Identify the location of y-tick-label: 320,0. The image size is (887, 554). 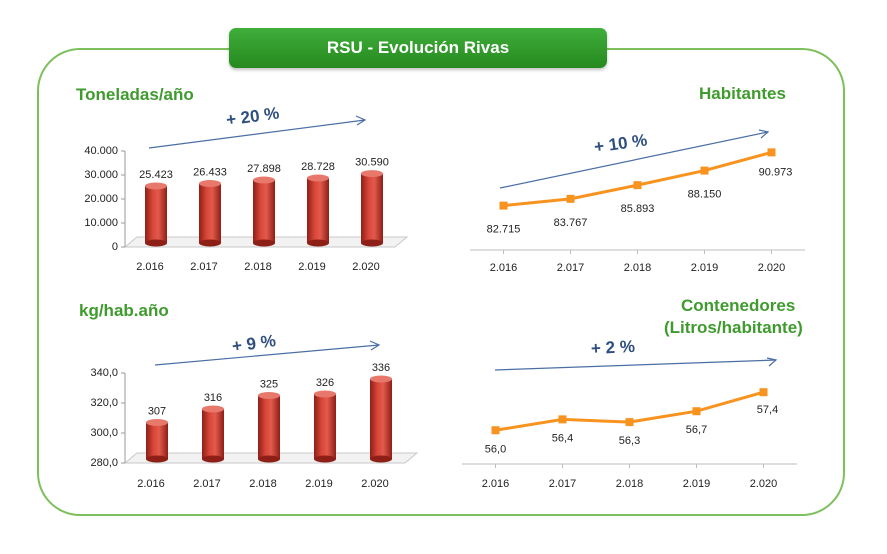
(104, 403).